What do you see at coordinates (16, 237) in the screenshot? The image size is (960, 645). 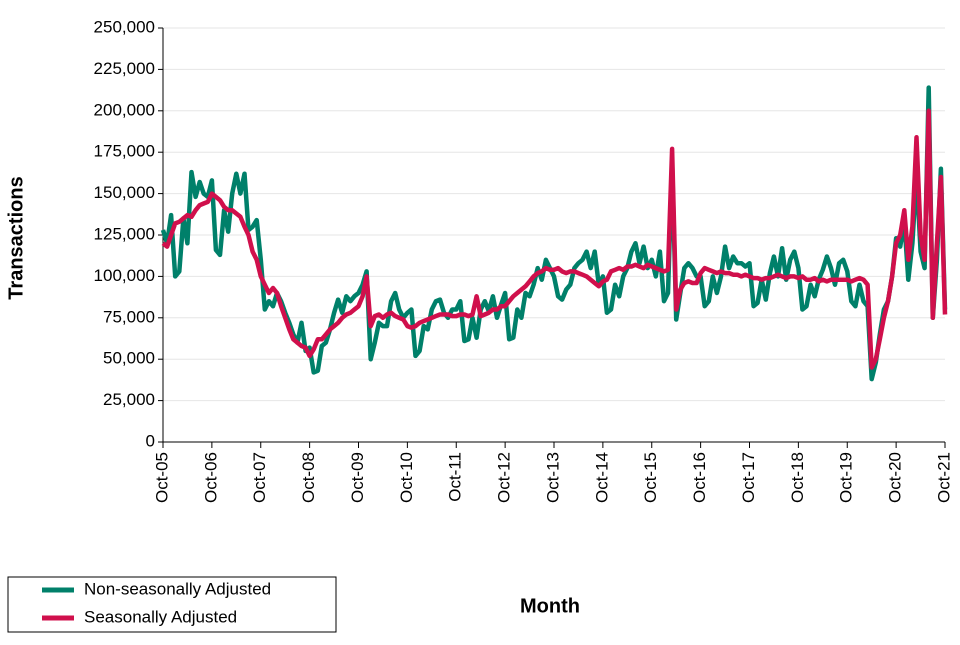 I see `y-axis-title: Transactions` at bounding box center [16, 237].